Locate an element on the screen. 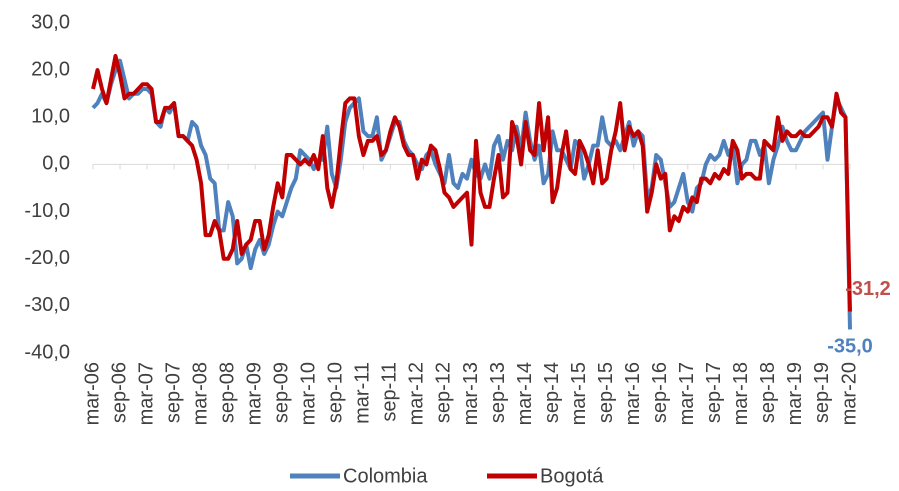 The height and width of the screenshot is (491, 899). x-tick-label: sep-10 is located at coordinates (336, 392).